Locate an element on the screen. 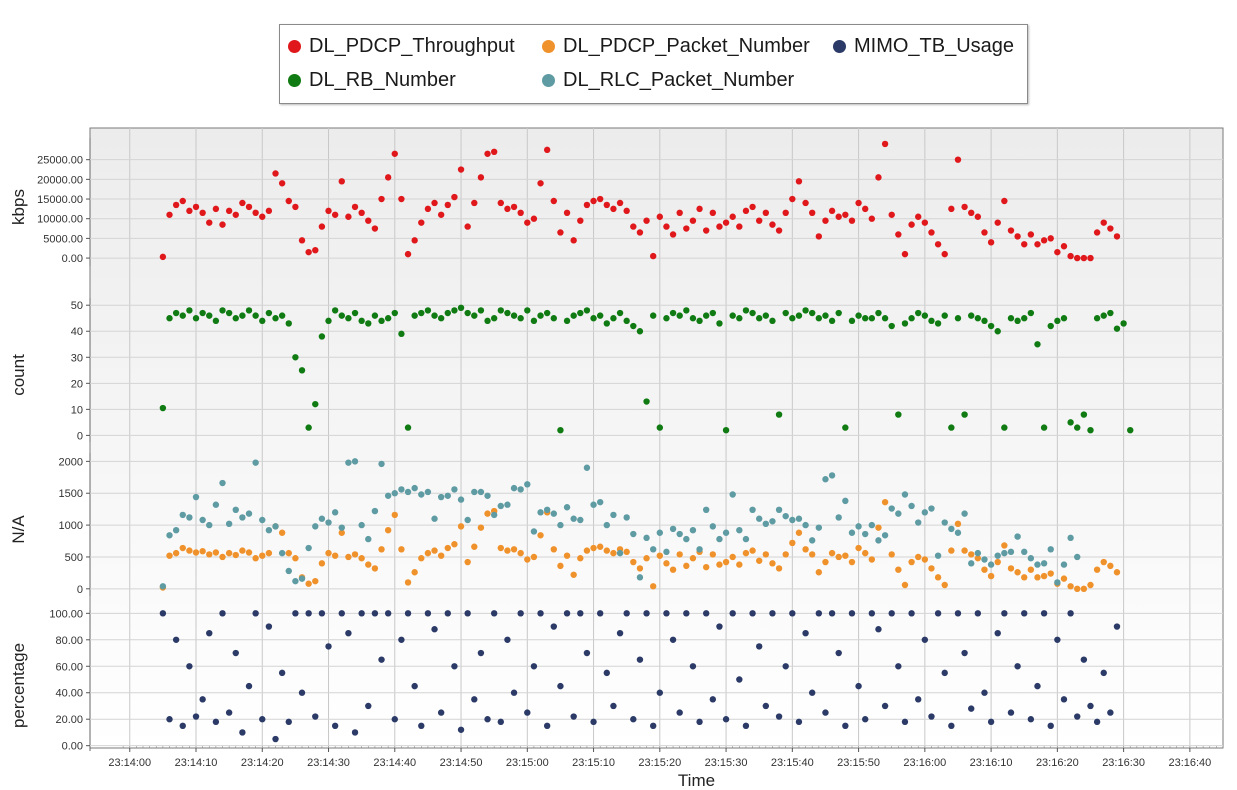 This screenshot has height=790, width=1237. legend-marker-dl-rlc-packet-number is located at coordinates (548, 80).